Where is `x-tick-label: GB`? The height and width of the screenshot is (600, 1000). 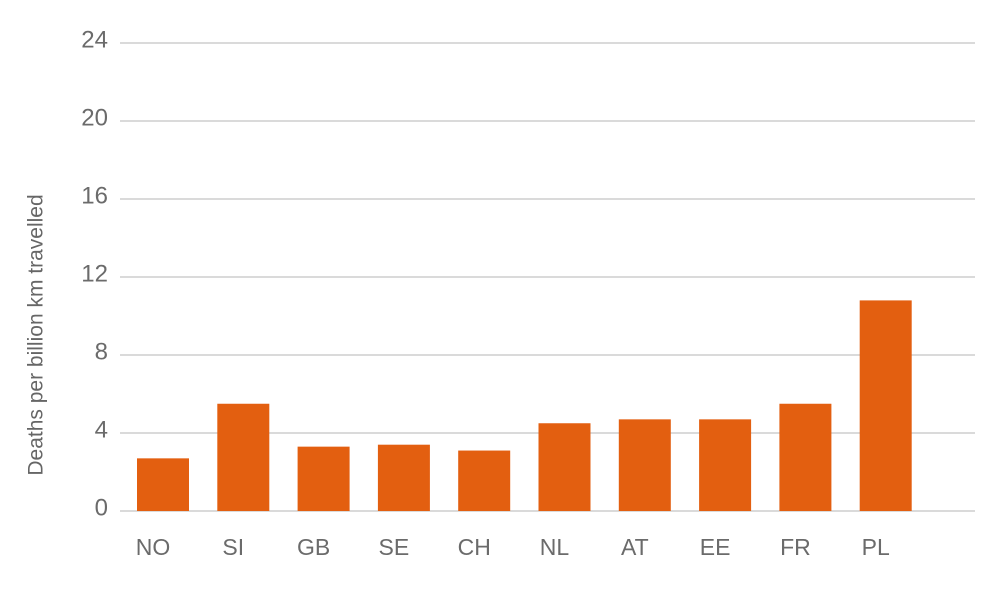 x-tick-label: GB is located at coordinates (313, 547).